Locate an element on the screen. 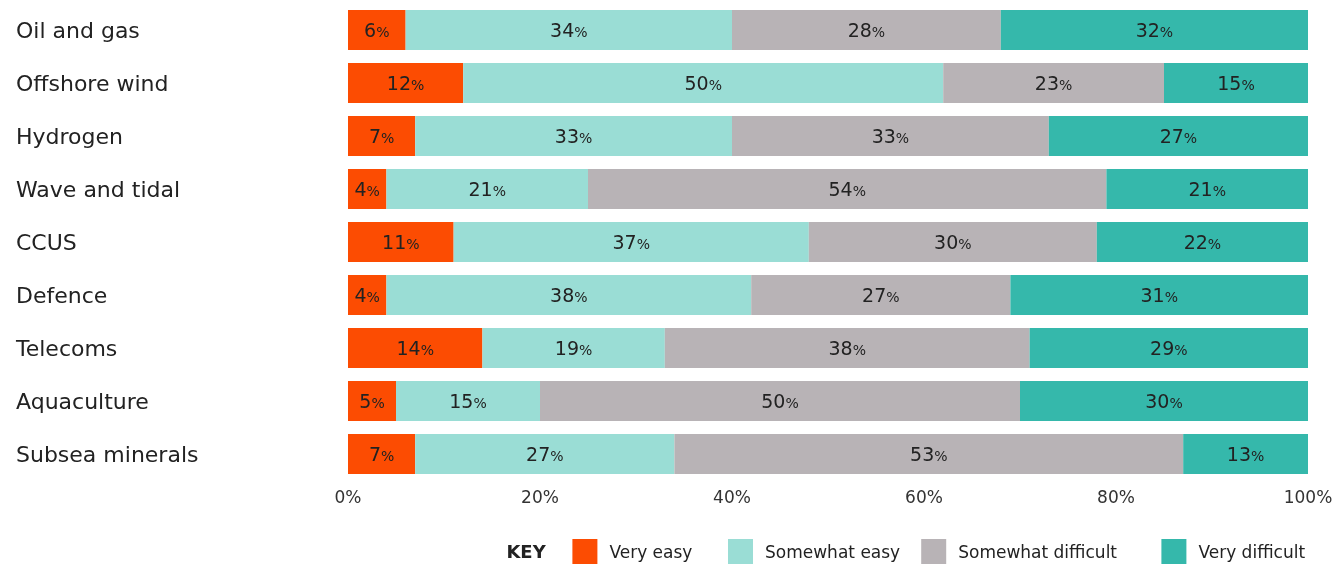 The height and width of the screenshot is (567, 1341). data-label: 53% is located at coordinates (929, 454).